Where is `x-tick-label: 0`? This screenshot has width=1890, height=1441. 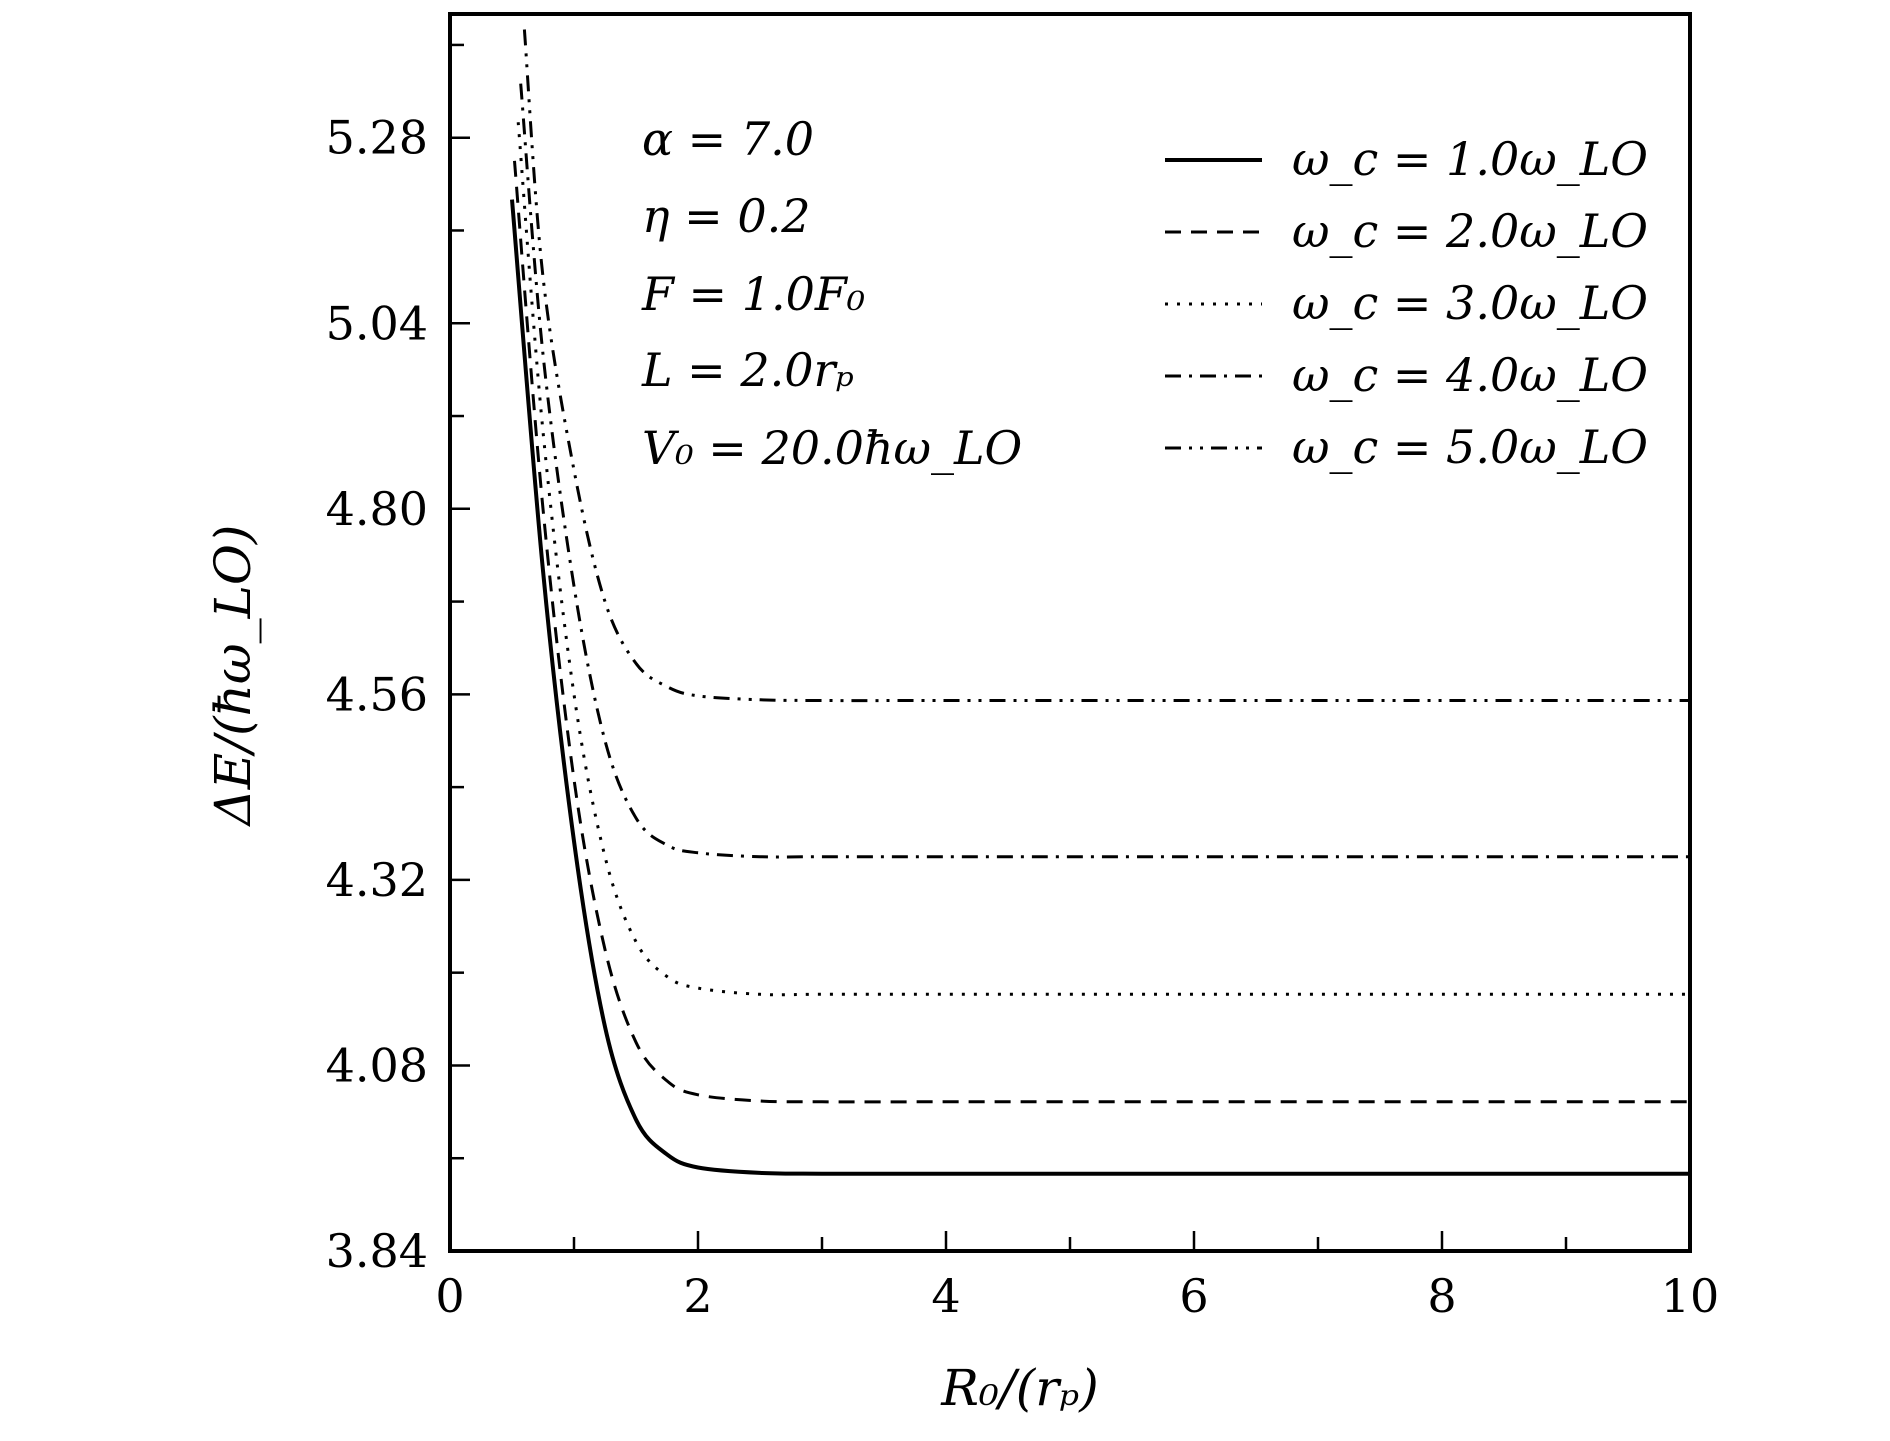 x-tick-label: 0 is located at coordinates (449, 1296).